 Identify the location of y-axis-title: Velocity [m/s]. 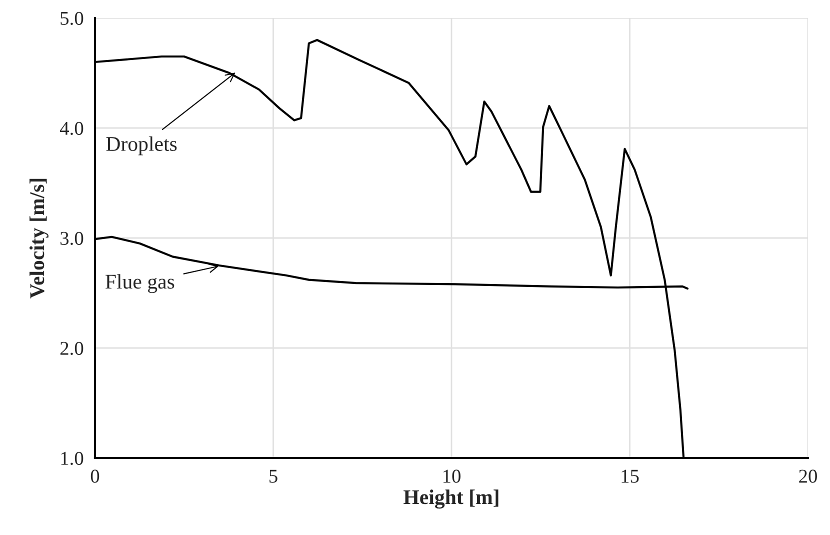
(39, 238).